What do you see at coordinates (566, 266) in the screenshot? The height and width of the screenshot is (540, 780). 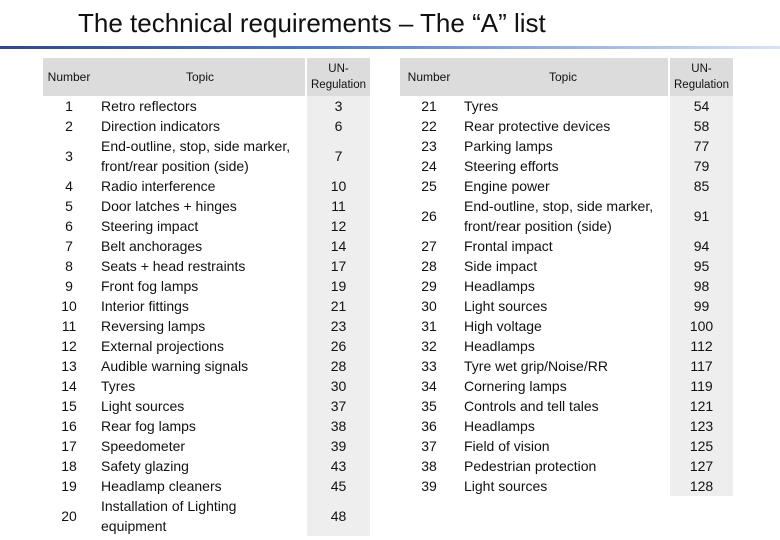 I see `table-row: 28 Side impact 95` at bounding box center [566, 266].